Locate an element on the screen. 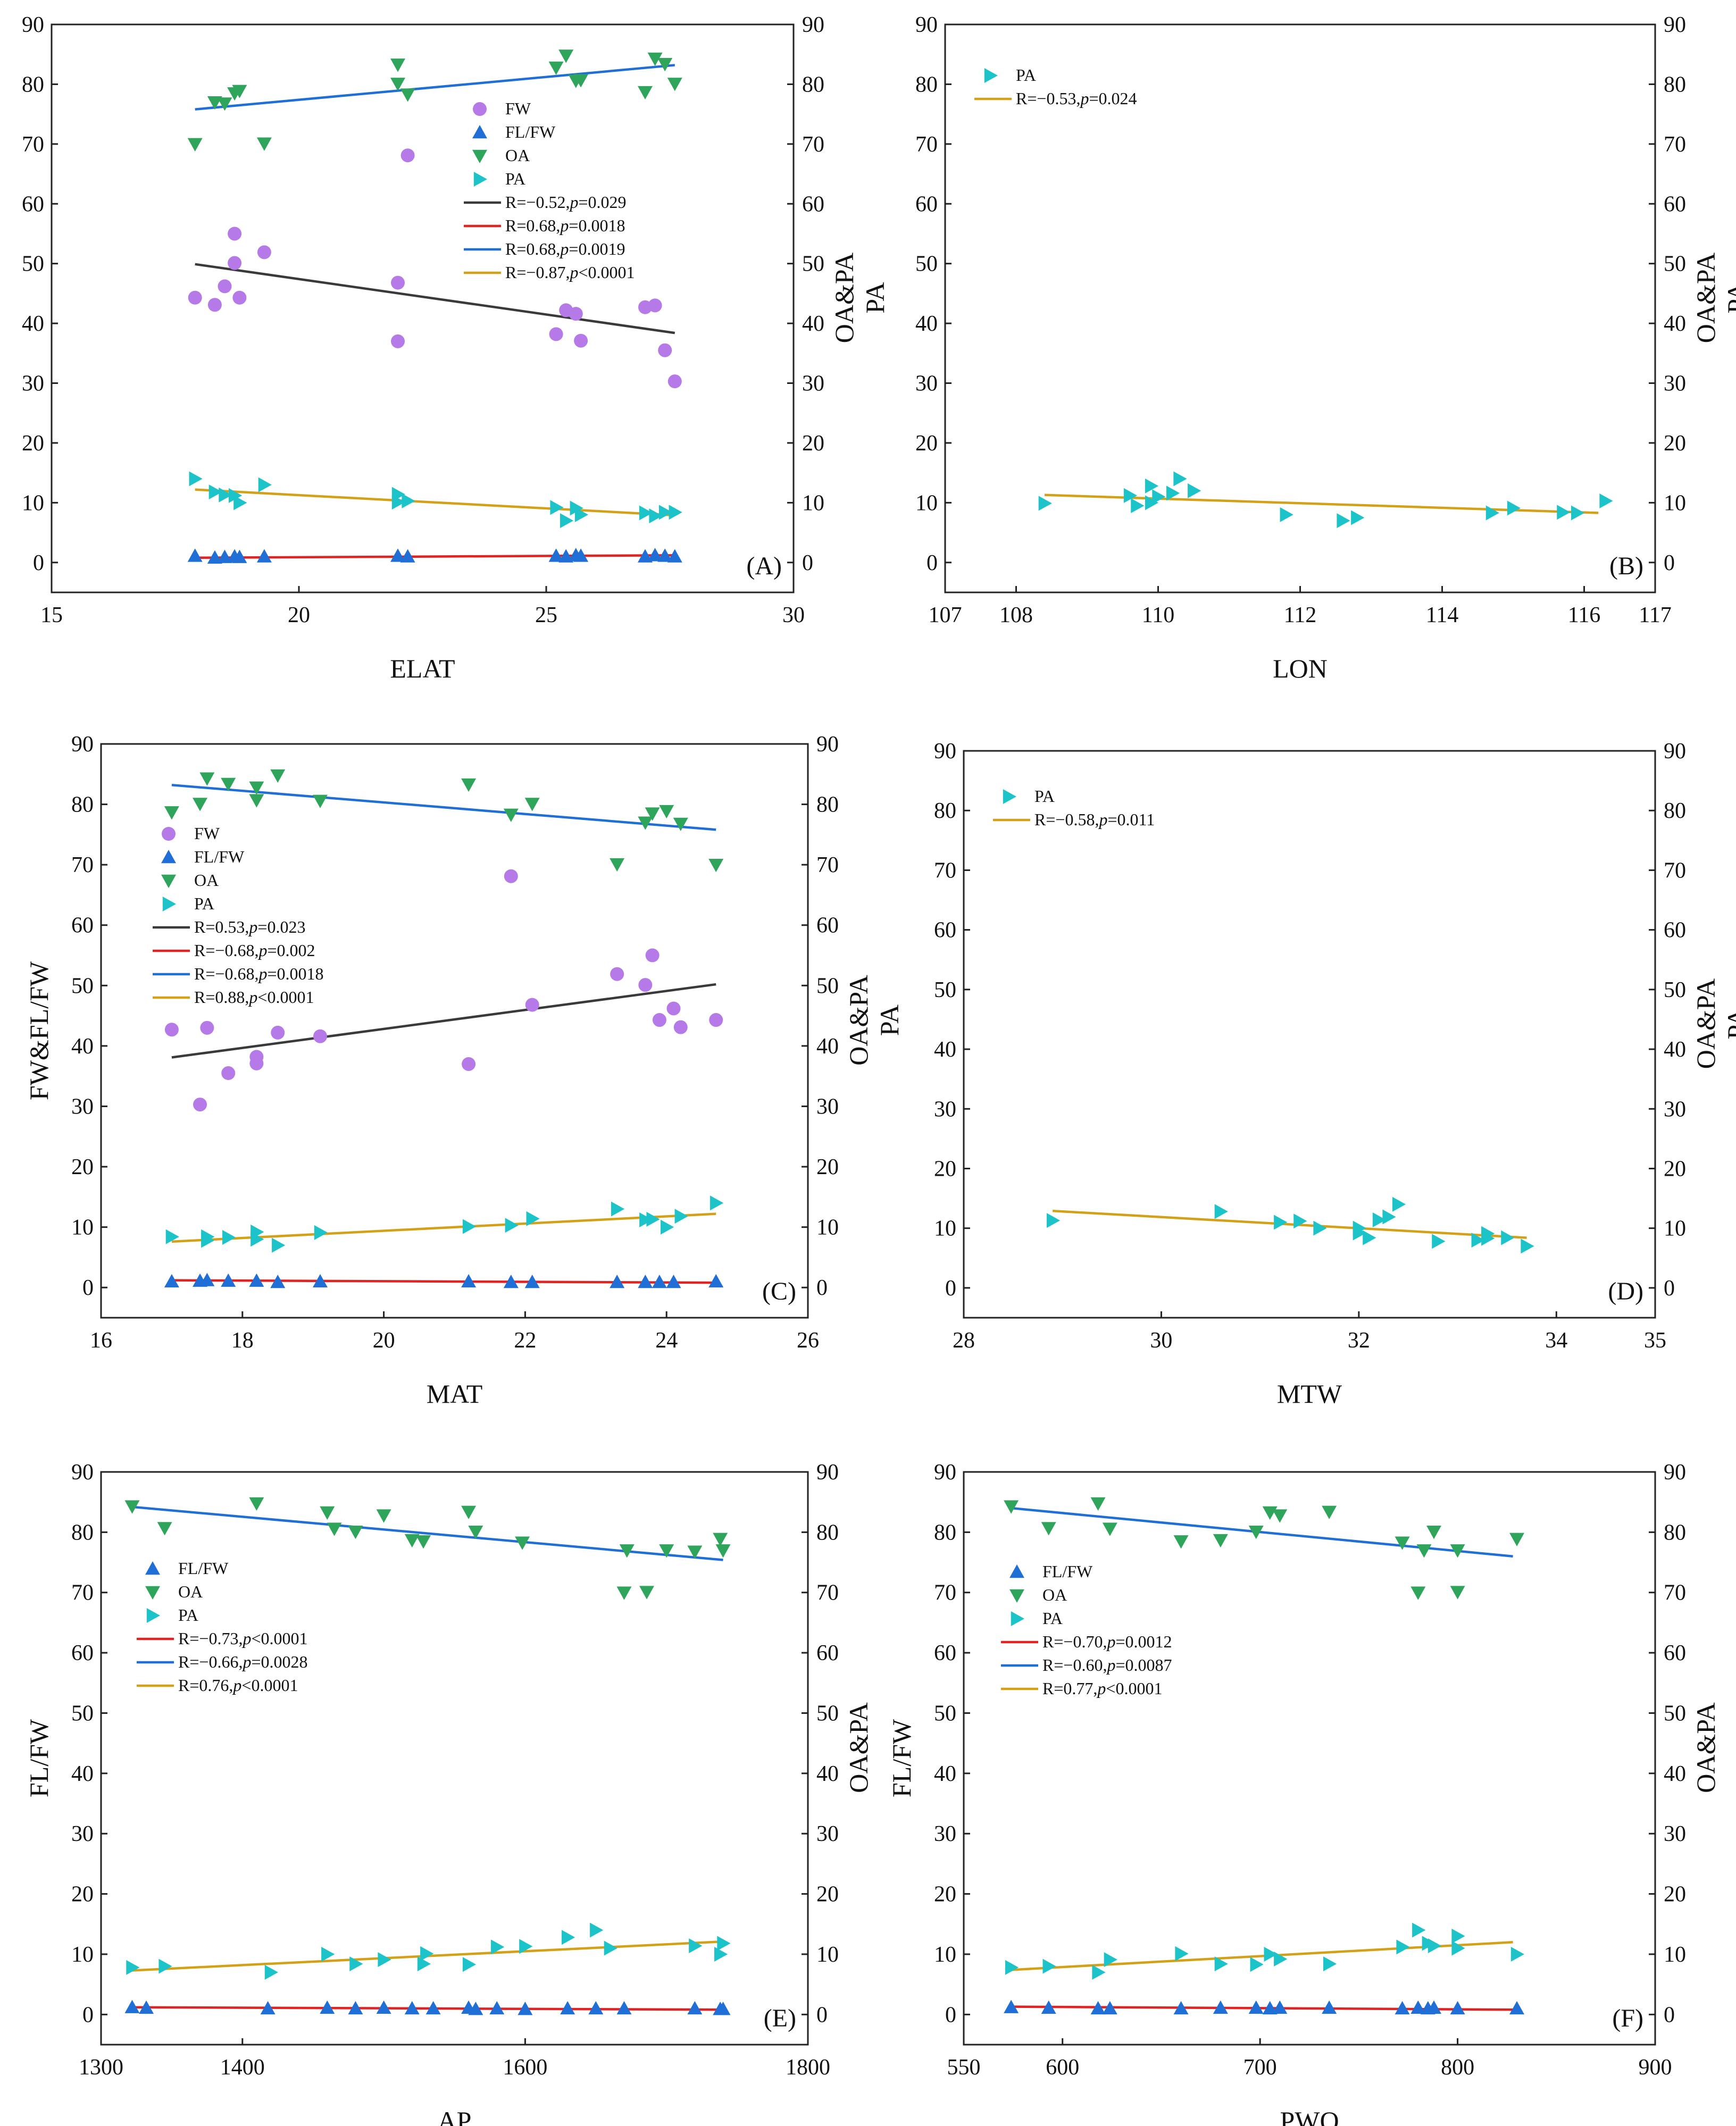  x-axis-title: MTW is located at coordinates (1309, 1394).